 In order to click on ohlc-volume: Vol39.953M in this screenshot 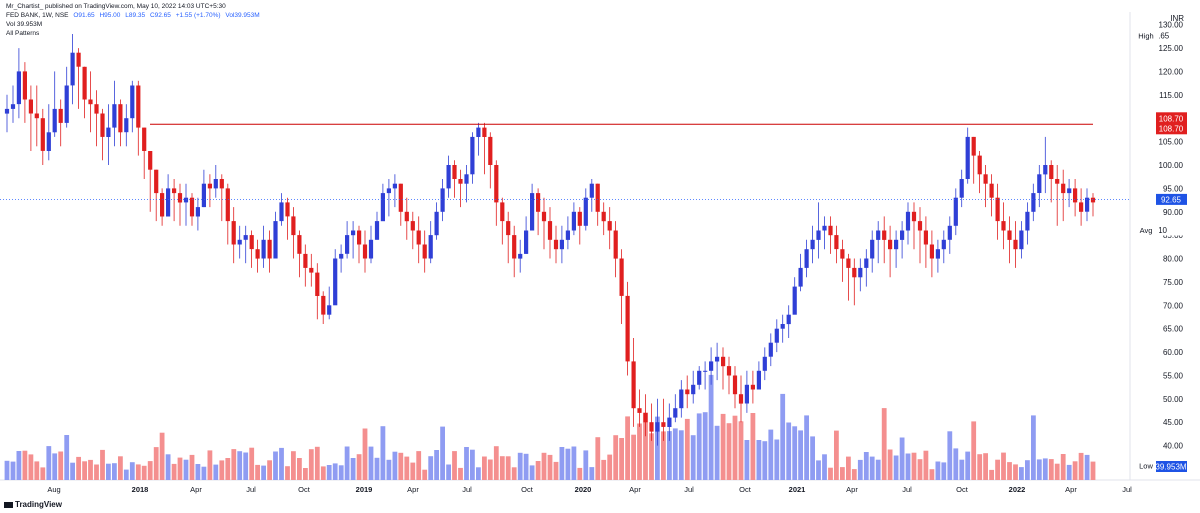, I will do `click(242, 15)`.